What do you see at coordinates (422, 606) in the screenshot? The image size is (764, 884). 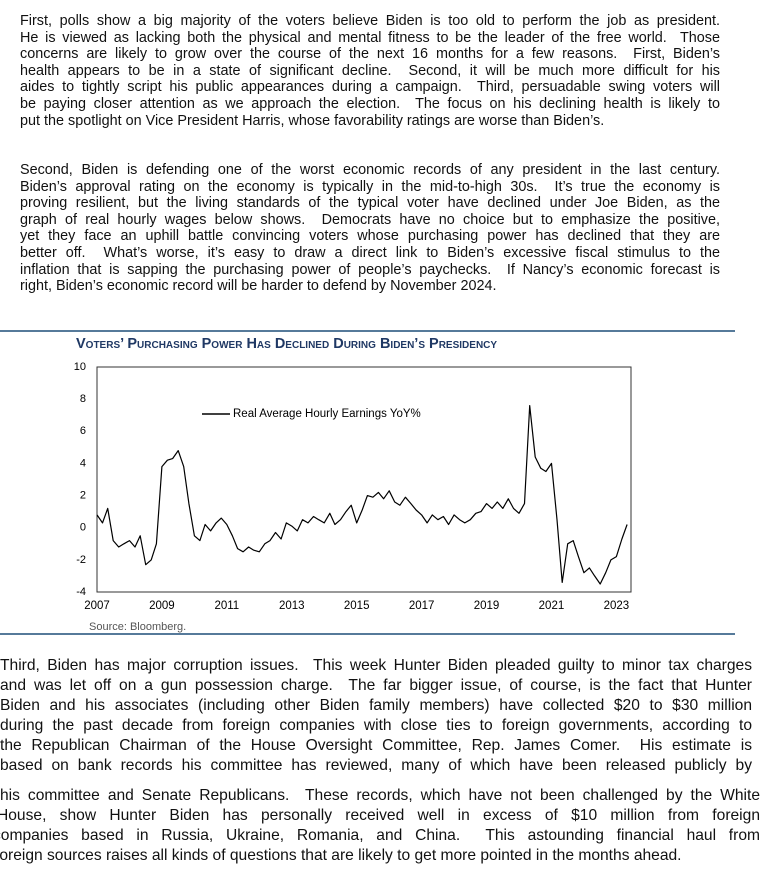 I see `x-tick-label: 2017` at bounding box center [422, 606].